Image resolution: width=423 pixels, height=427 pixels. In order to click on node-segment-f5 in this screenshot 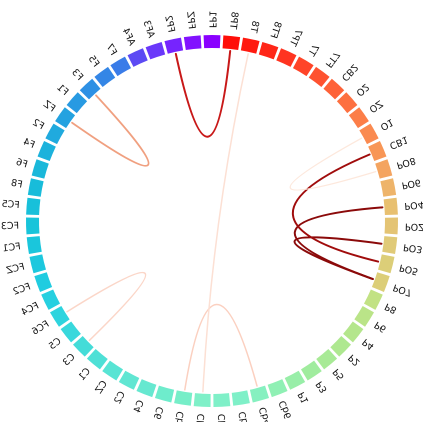, I will do `click(105, 76)`.